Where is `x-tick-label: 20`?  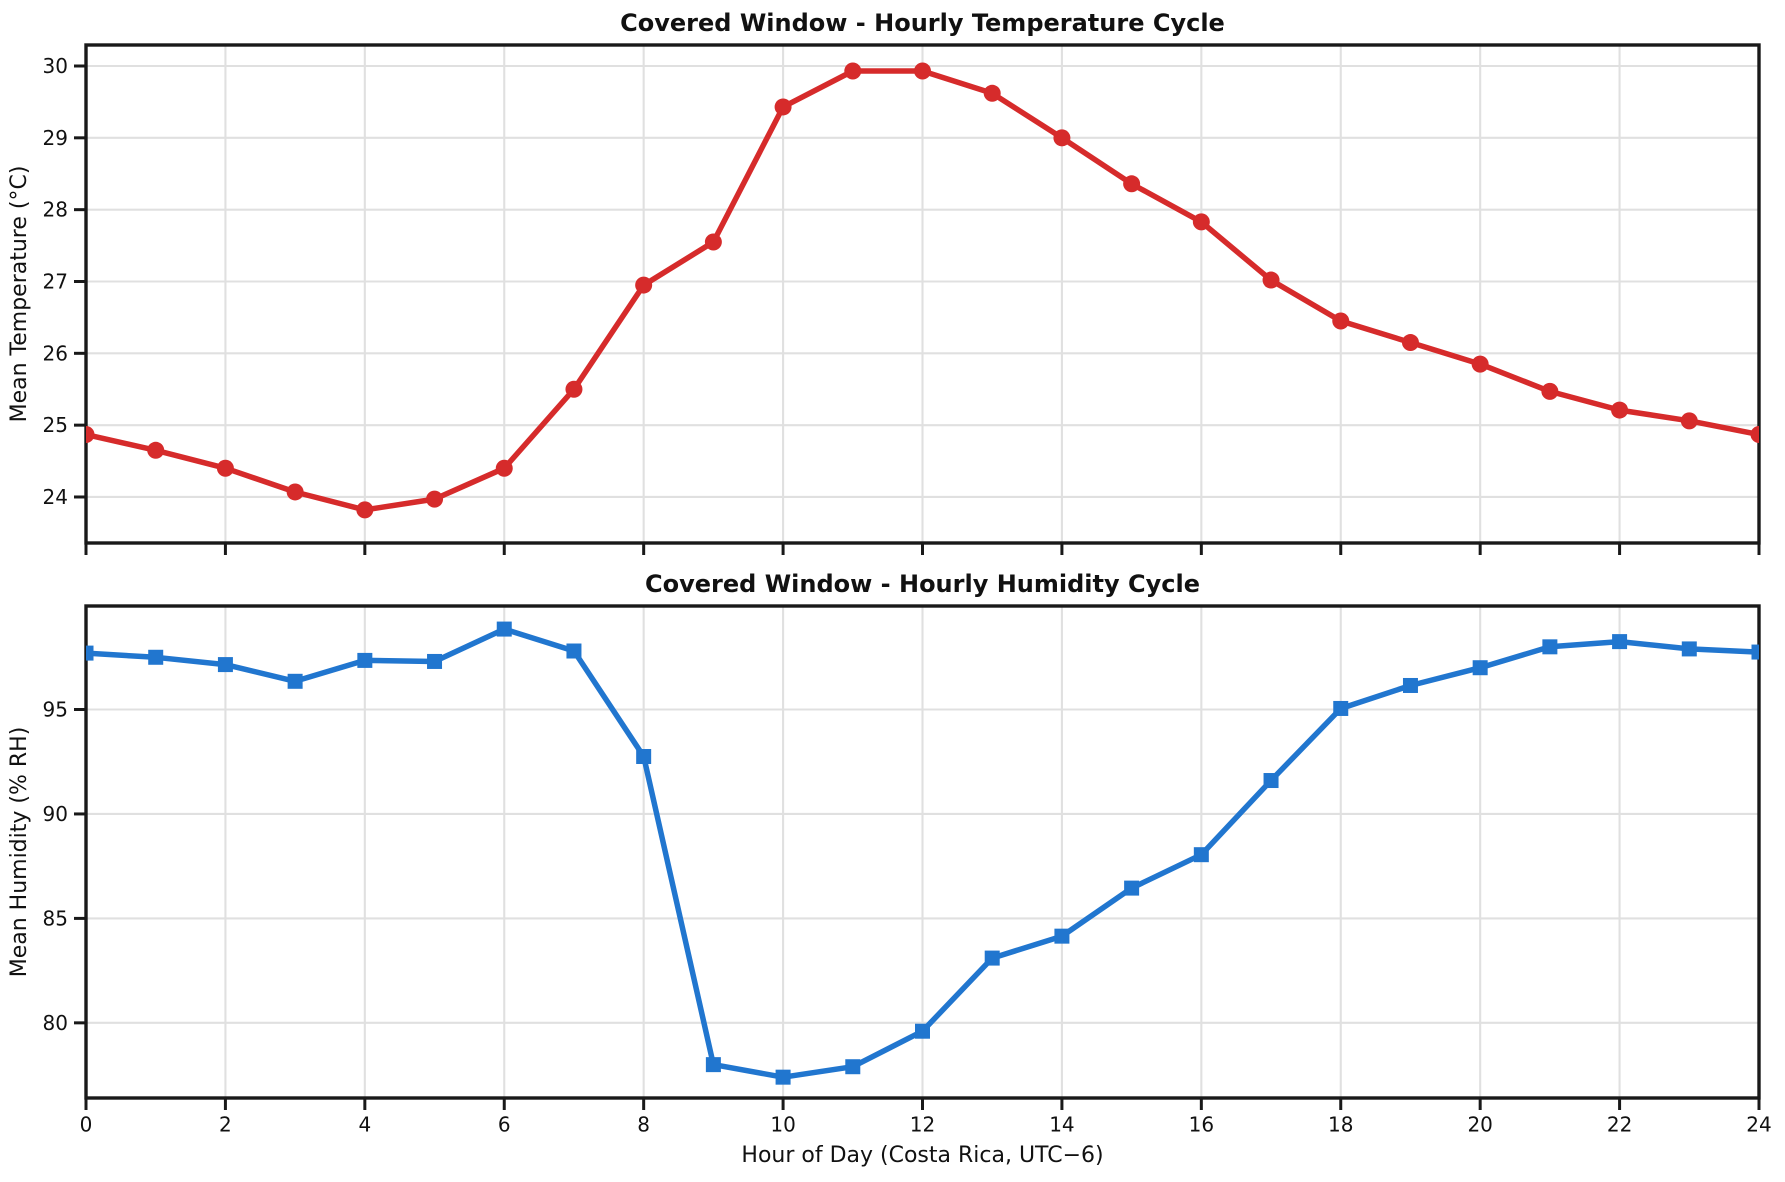
x-tick-label: 20 is located at coordinates (1479, 1125).